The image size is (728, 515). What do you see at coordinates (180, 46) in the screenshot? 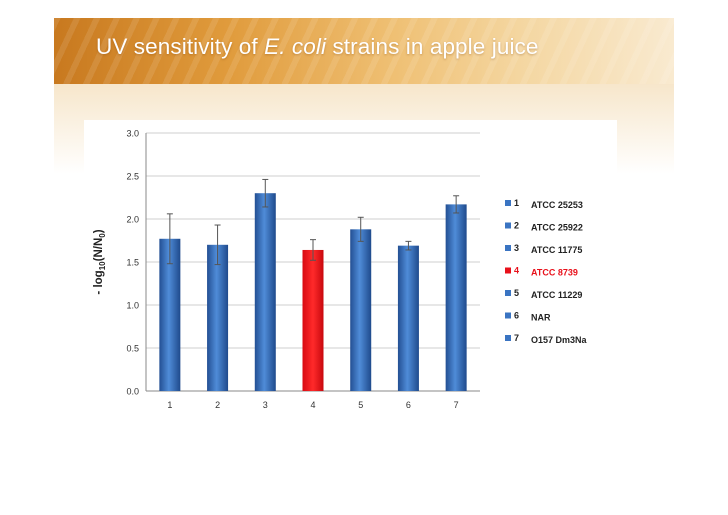
I see `title-prefix: UV sensitivity of` at bounding box center [180, 46].